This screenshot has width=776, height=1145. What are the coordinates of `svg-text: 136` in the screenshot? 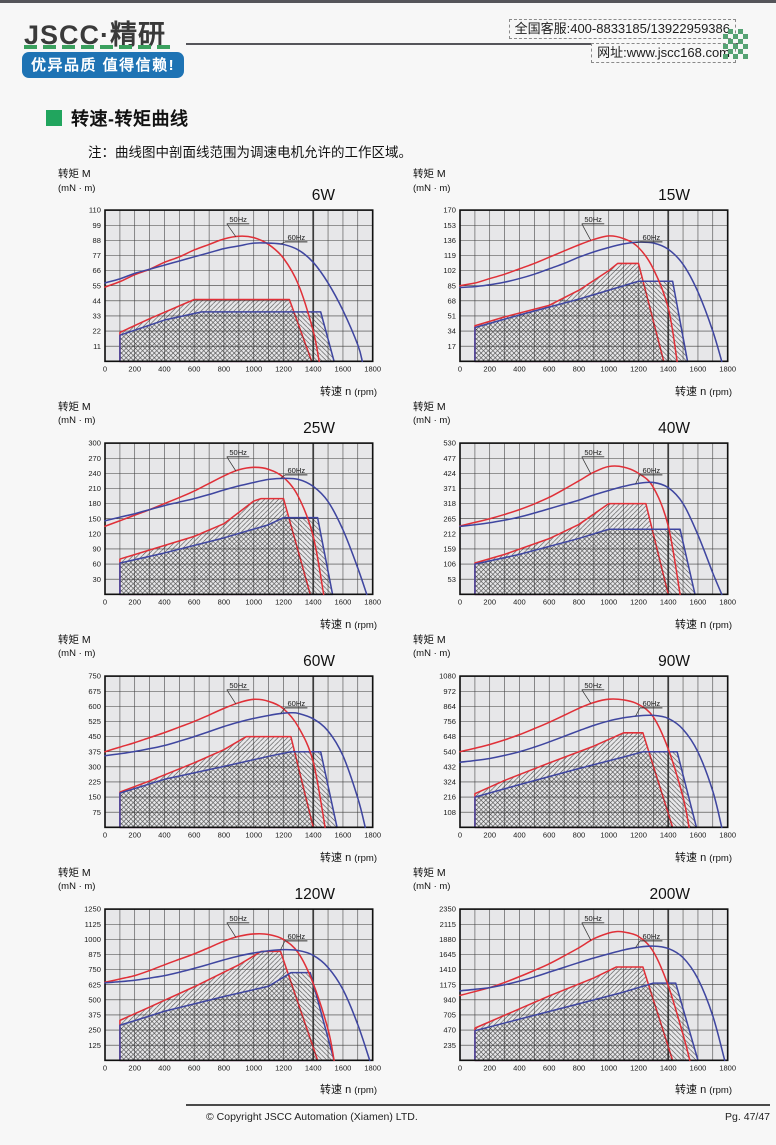 It's located at (449, 240).